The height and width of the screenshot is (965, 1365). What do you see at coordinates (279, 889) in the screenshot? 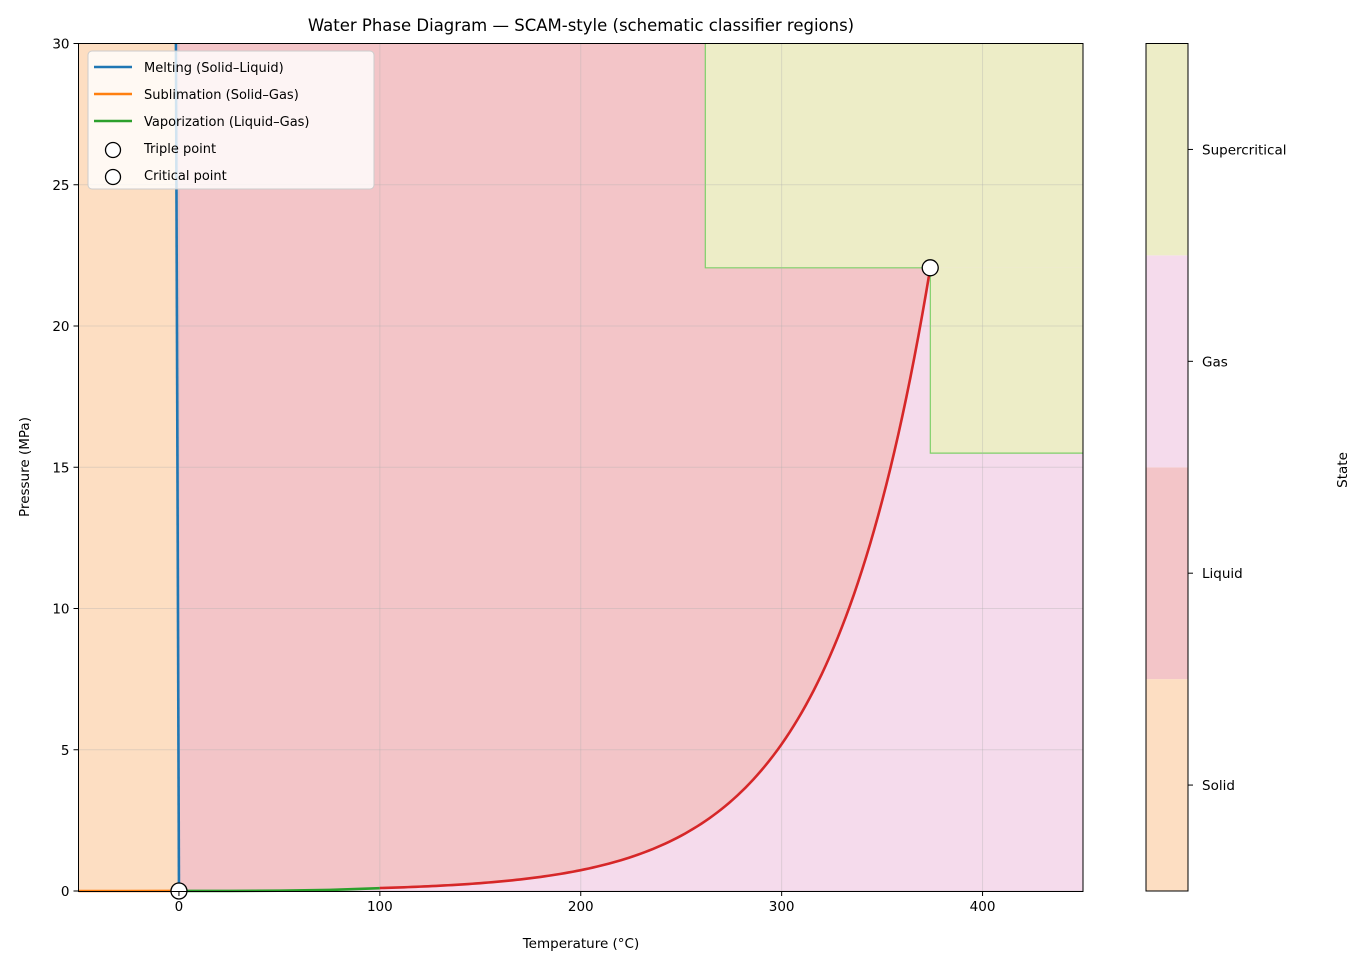
I see `vaporization-curve-low` at bounding box center [279, 889].